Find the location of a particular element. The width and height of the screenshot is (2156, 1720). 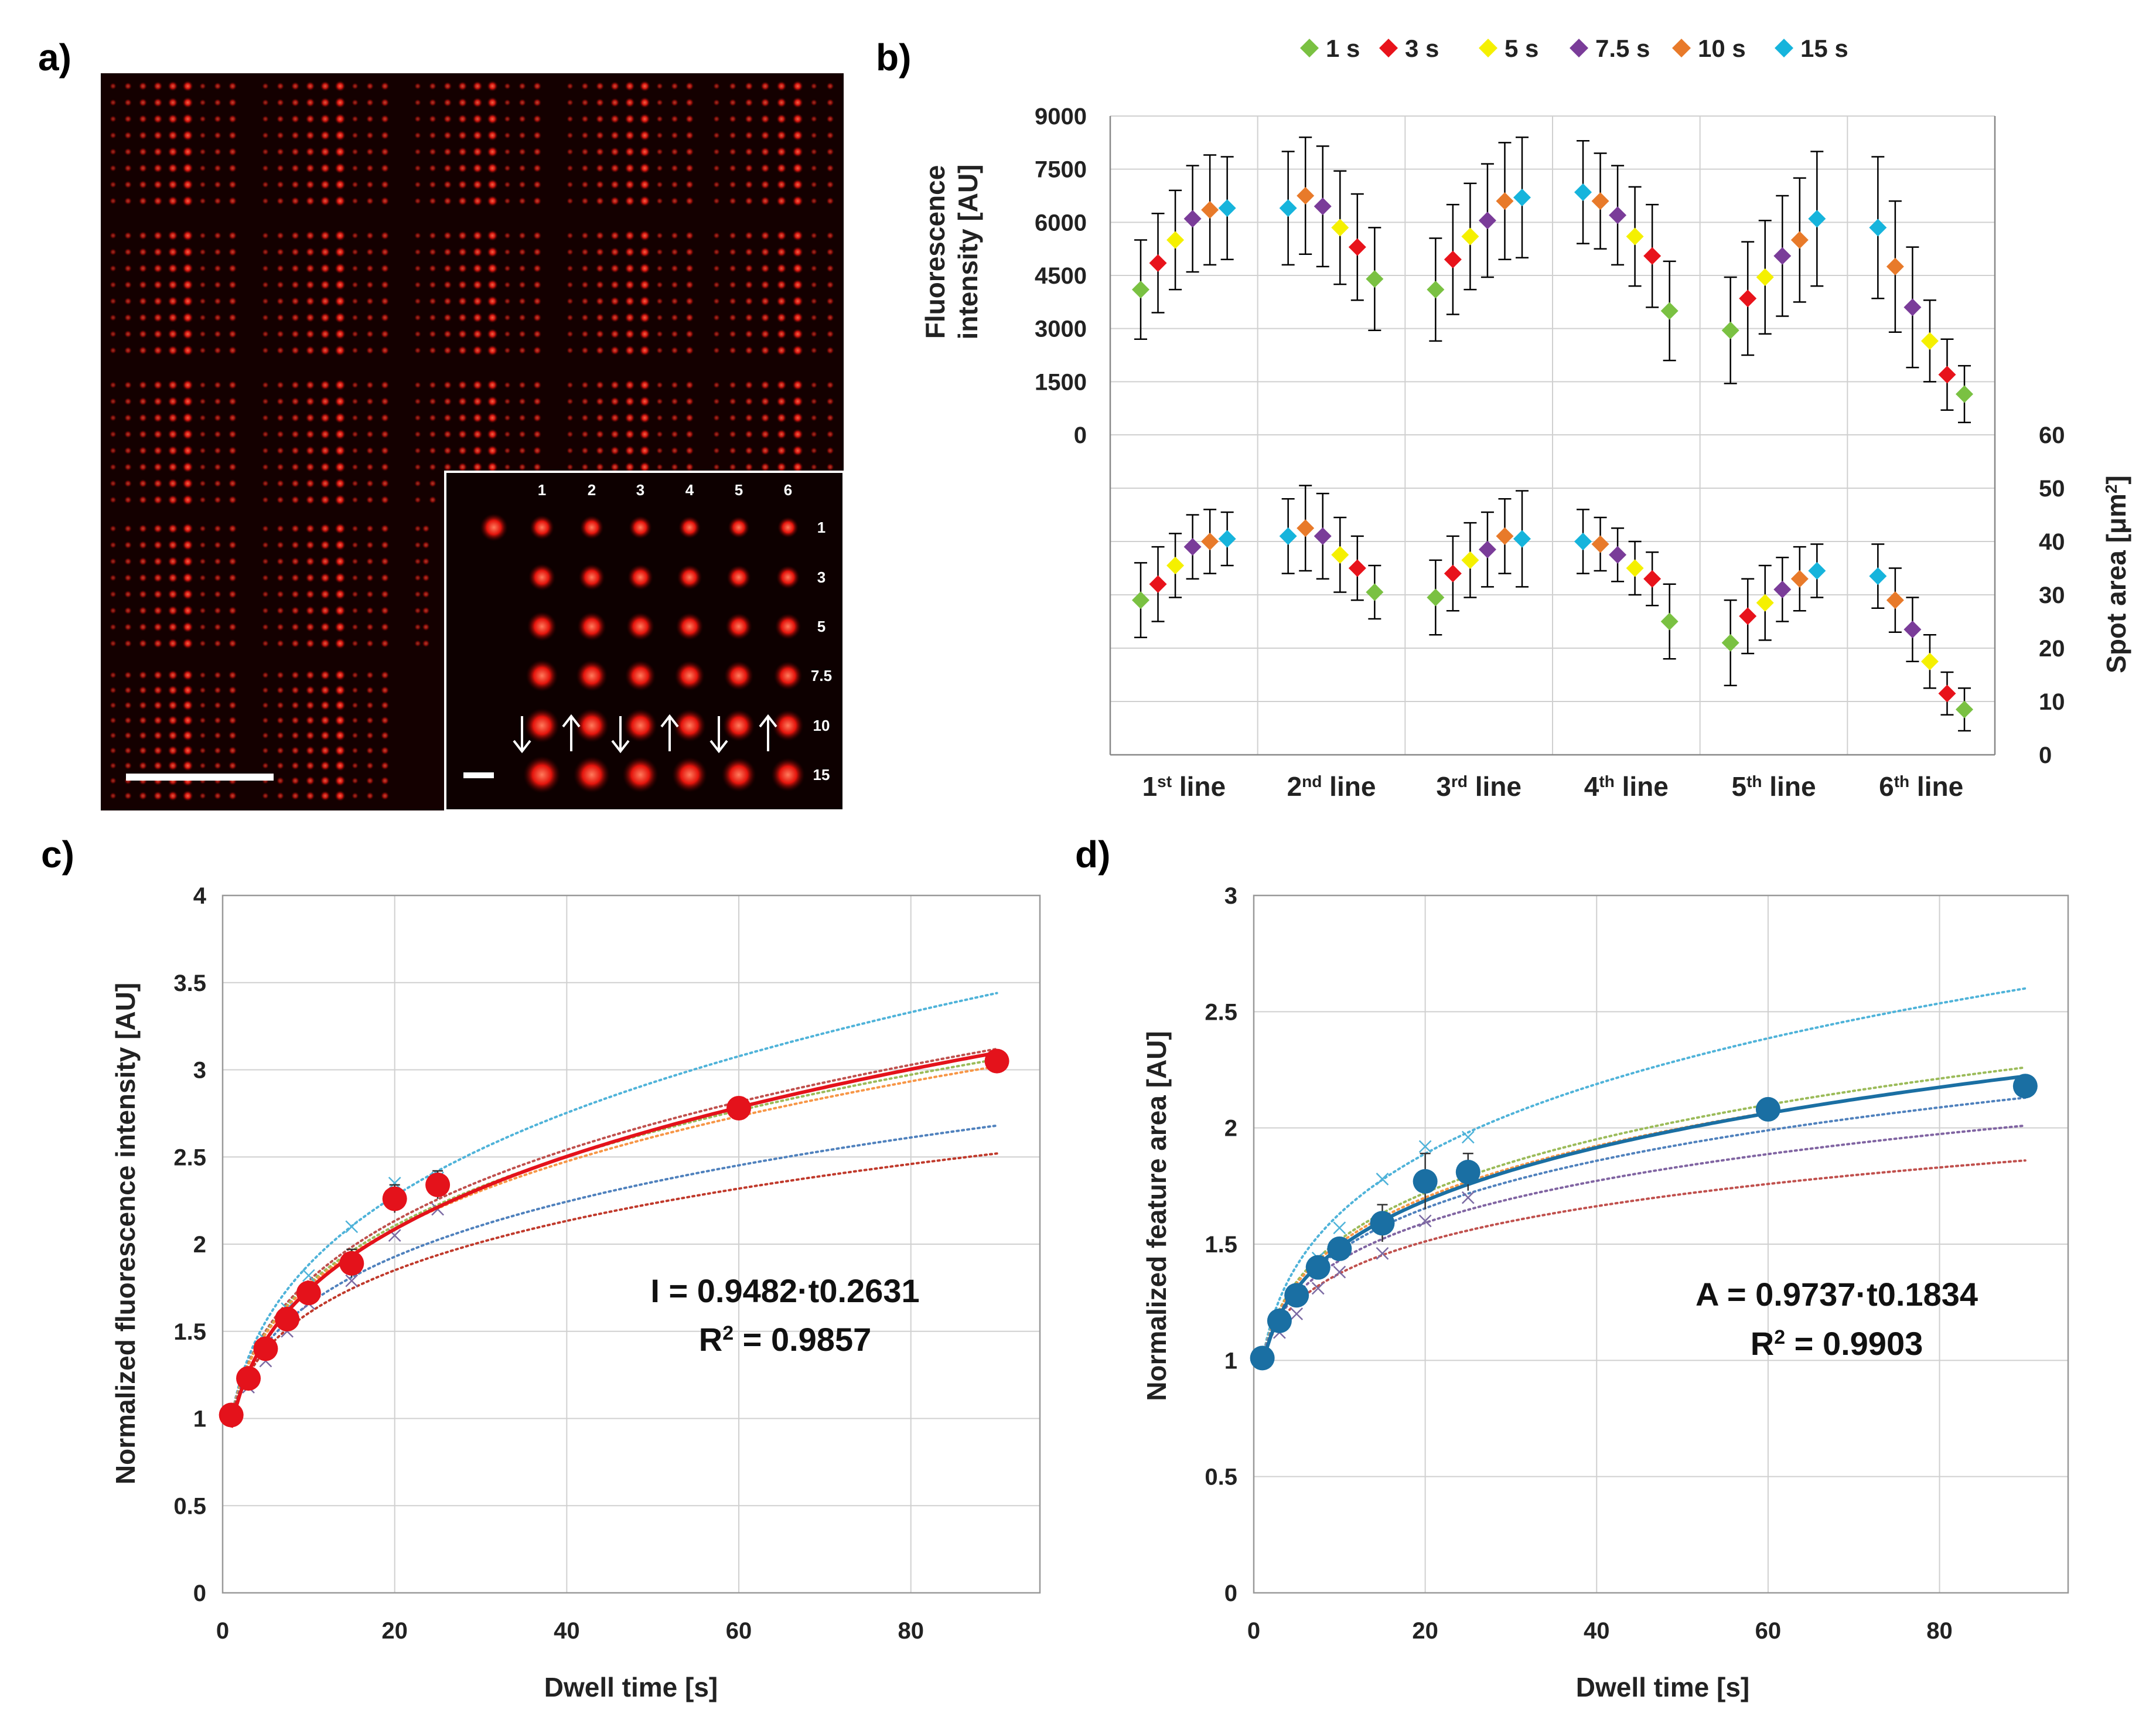

dotted-series is located at coordinates (614, 1239).